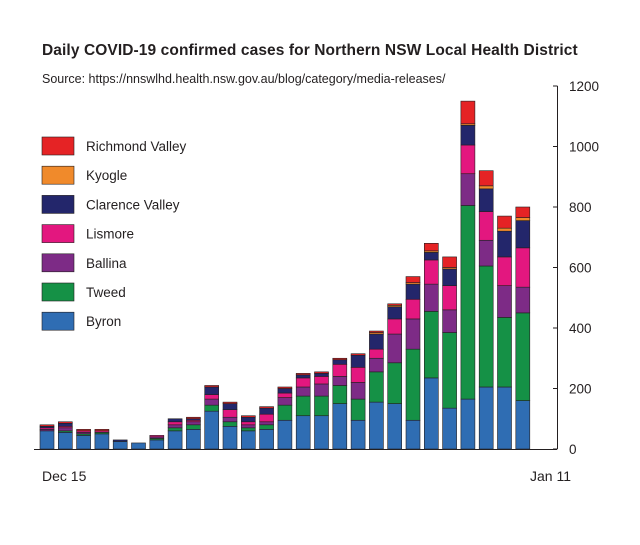 The width and height of the screenshot is (640, 545). What do you see at coordinates (580, 389) in the screenshot?
I see `y-tick-label: 200` at bounding box center [580, 389].